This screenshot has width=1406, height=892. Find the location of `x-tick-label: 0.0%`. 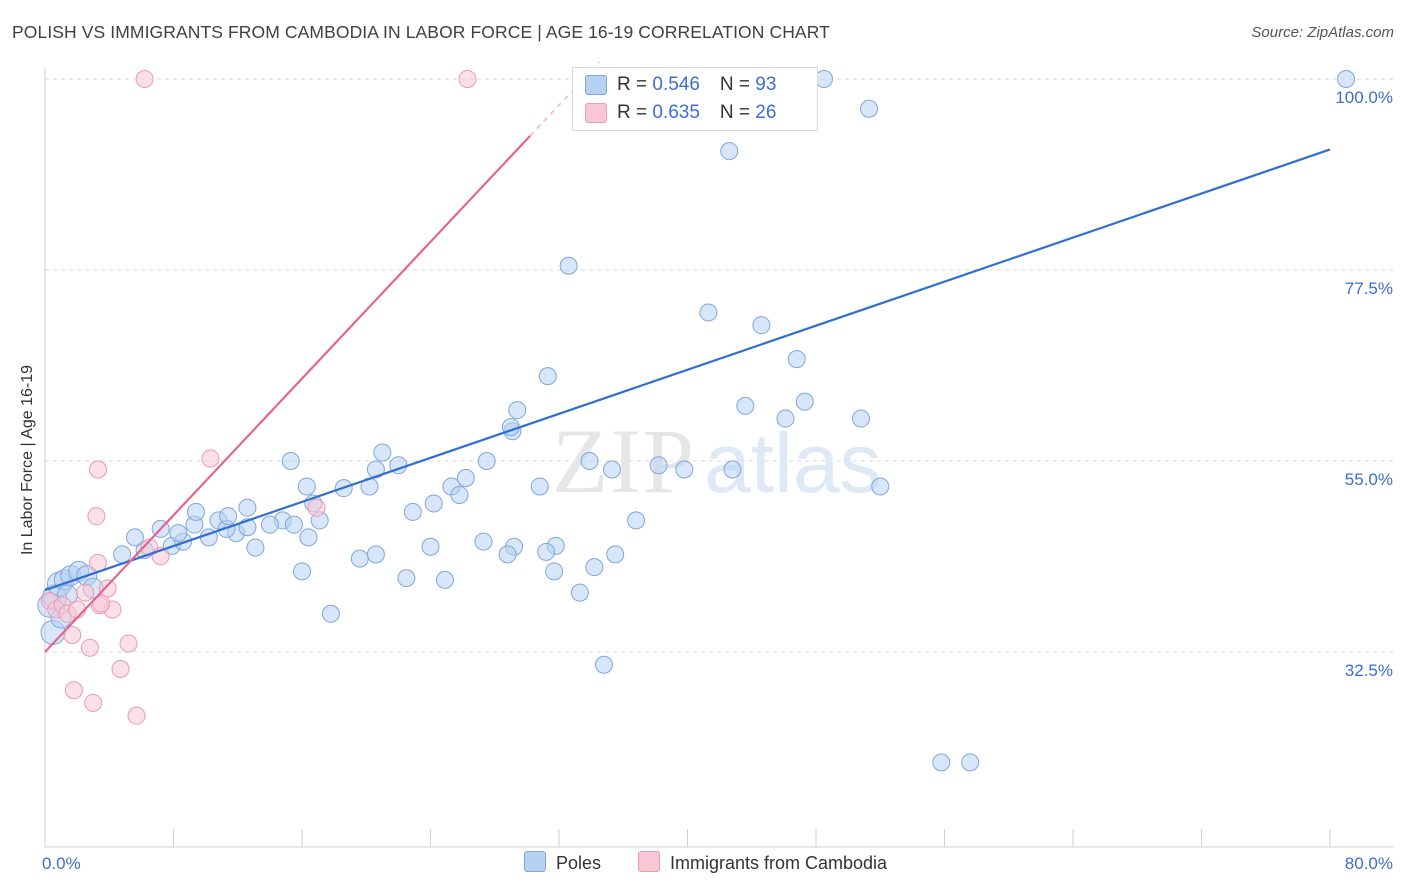

x-tick-label: 0.0% is located at coordinates (61, 863).